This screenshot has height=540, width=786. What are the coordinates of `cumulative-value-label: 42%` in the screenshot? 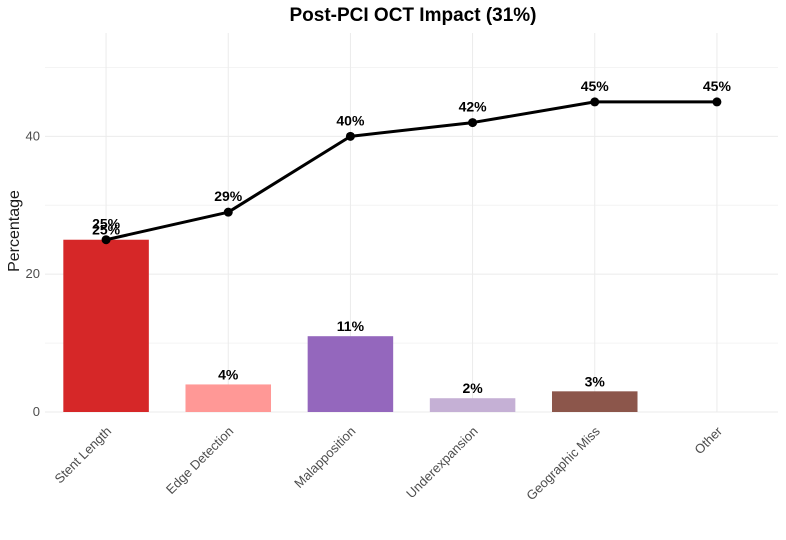 It's located at (473, 107).